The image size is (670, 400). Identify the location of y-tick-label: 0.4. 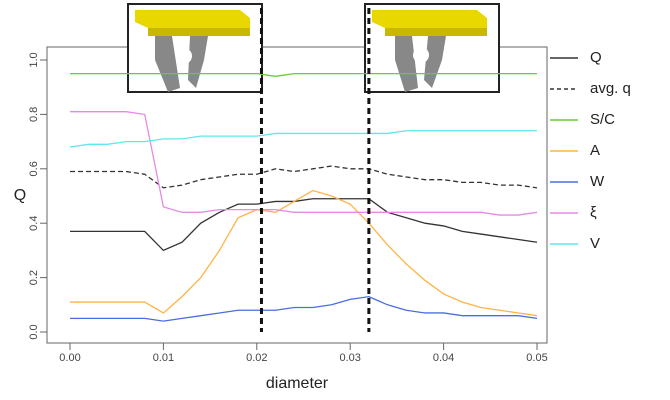
(34, 223).